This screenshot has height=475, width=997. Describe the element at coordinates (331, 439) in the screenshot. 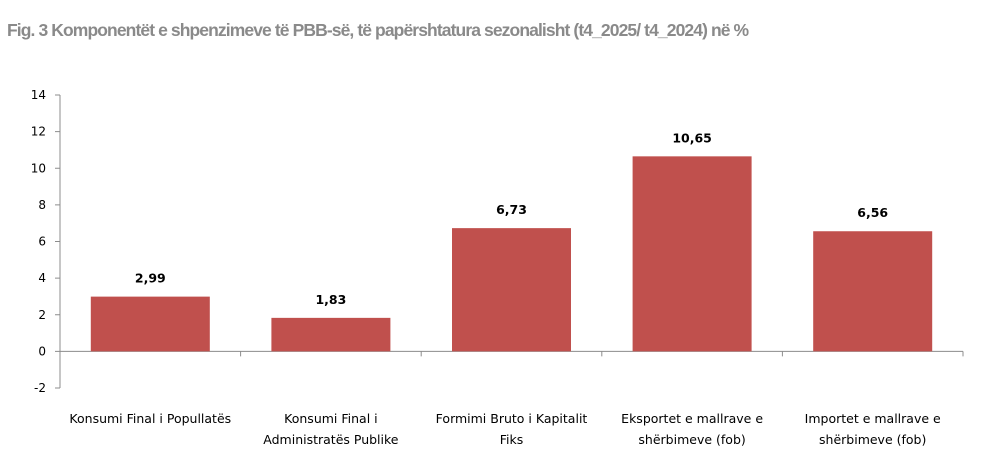

I see `category-label: Administratës Publike` at that location.